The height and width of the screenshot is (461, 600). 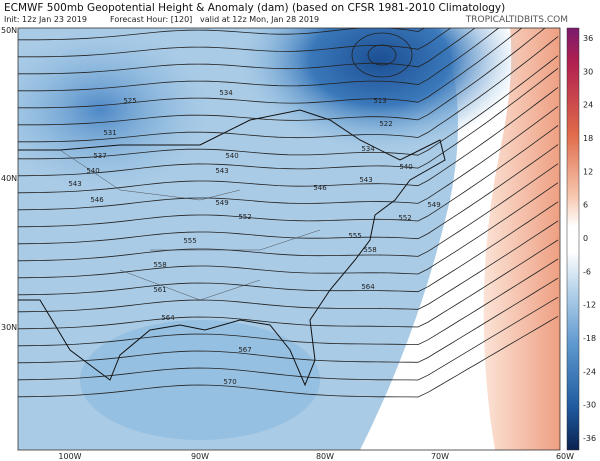 What do you see at coordinates (151, 19) in the screenshot?
I see `forecast-hour: Forecast Hour: [120]` at bounding box center [151, 19].